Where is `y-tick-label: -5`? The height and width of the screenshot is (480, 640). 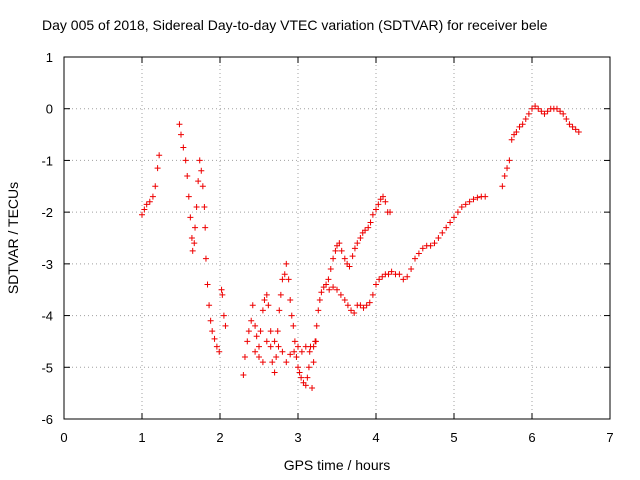
y-tick-label: -5 is located at coordinates (47, 367).